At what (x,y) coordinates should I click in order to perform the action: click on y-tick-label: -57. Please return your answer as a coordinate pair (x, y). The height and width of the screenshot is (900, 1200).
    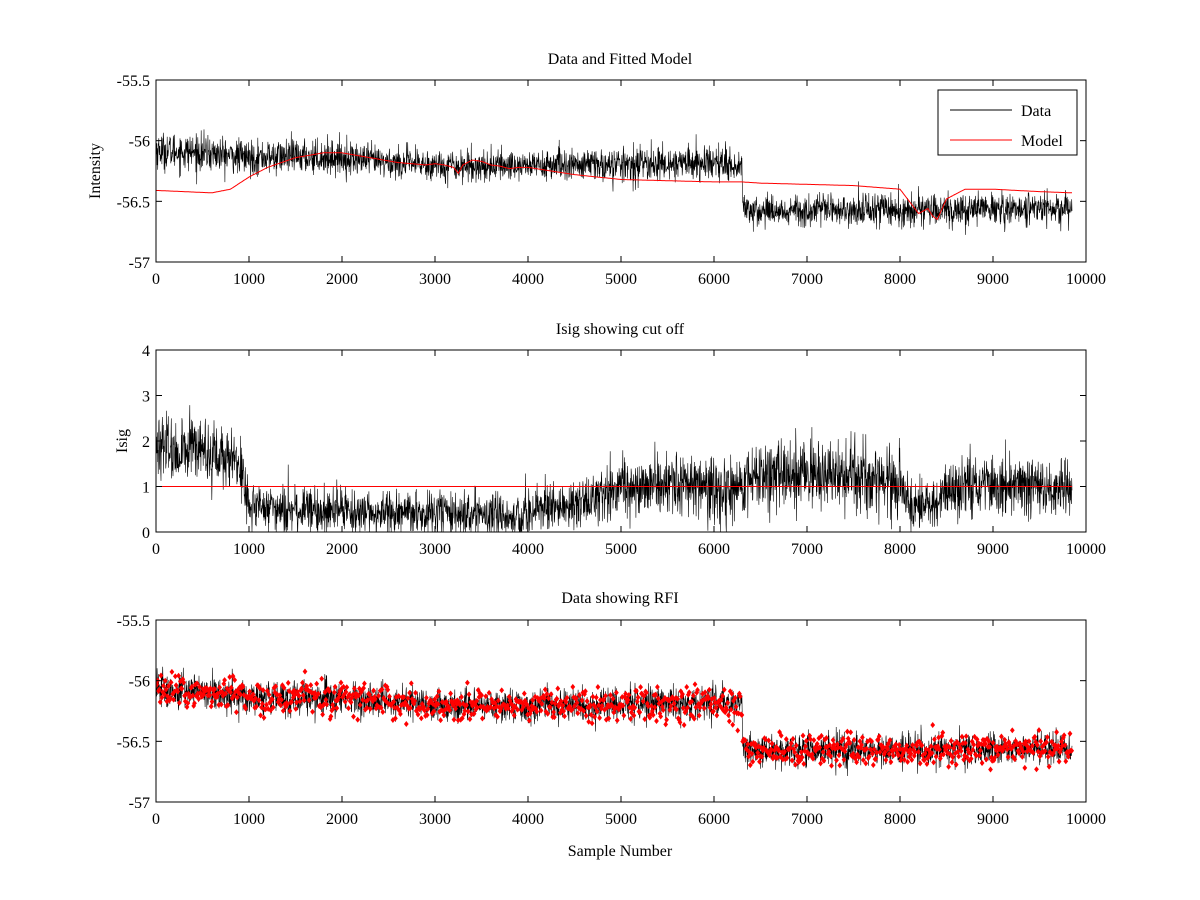
    Looking at the image, I should click on (139, 263).